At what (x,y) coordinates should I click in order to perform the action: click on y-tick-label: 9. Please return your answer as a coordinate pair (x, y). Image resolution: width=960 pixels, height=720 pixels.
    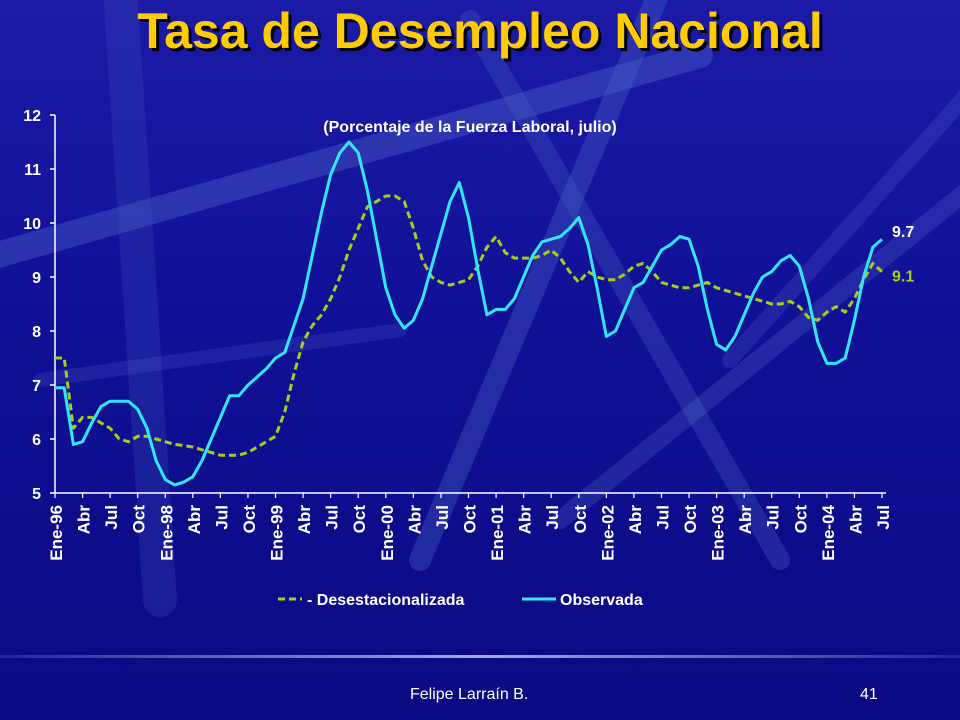
    Looking at the image, I should click on (36, 278).